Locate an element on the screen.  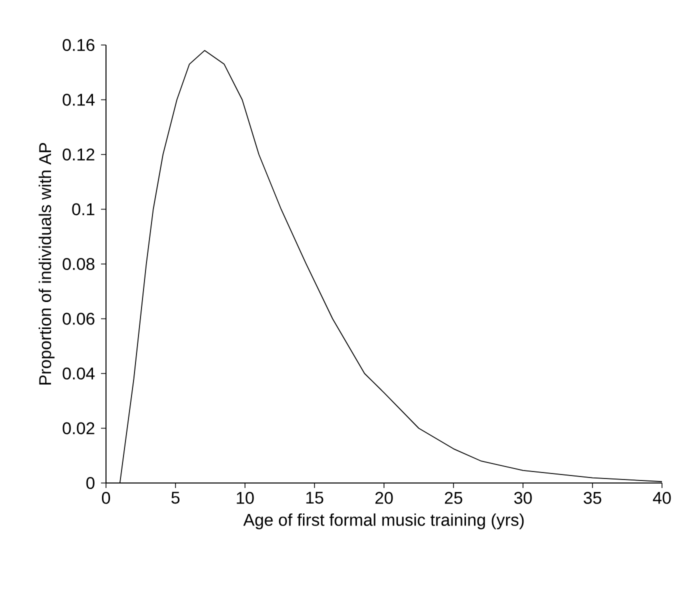
x-tick-label: 10 is located at coordinates (245, 498).